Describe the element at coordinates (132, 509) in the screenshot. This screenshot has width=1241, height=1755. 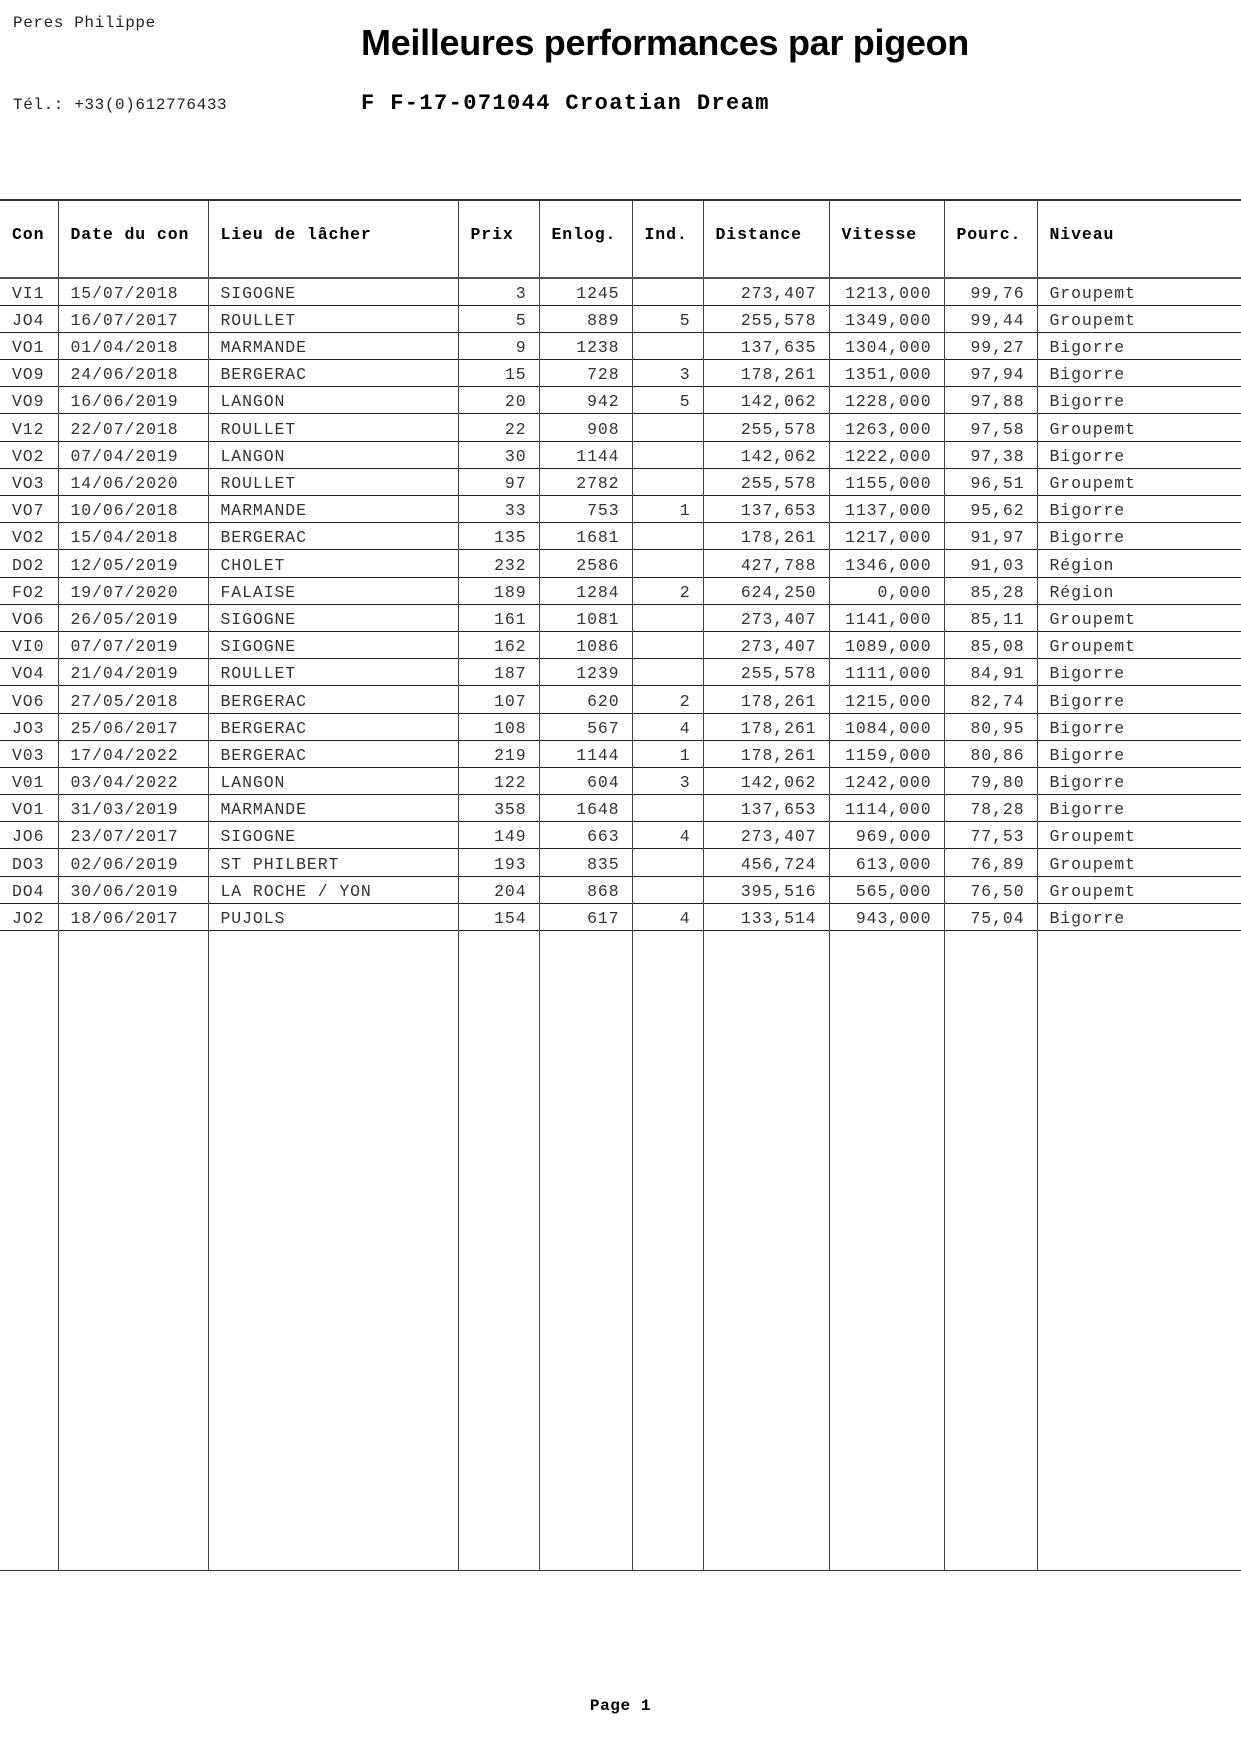
I see `cell-date: 10/06/2018` at that location.